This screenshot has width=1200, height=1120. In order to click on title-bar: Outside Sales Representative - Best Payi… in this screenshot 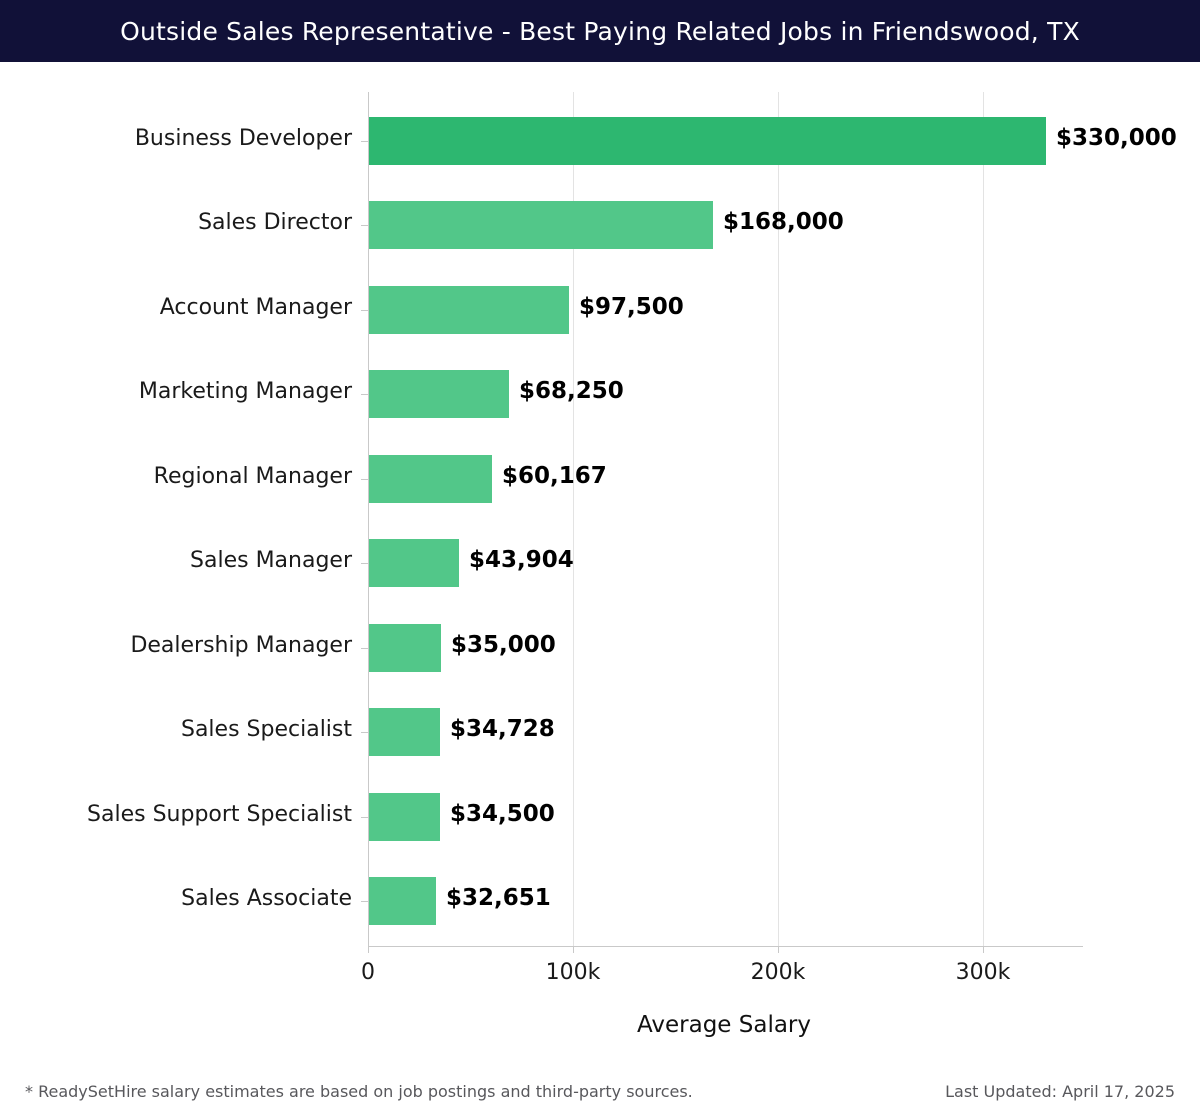, I will do `click(600, 31)`.